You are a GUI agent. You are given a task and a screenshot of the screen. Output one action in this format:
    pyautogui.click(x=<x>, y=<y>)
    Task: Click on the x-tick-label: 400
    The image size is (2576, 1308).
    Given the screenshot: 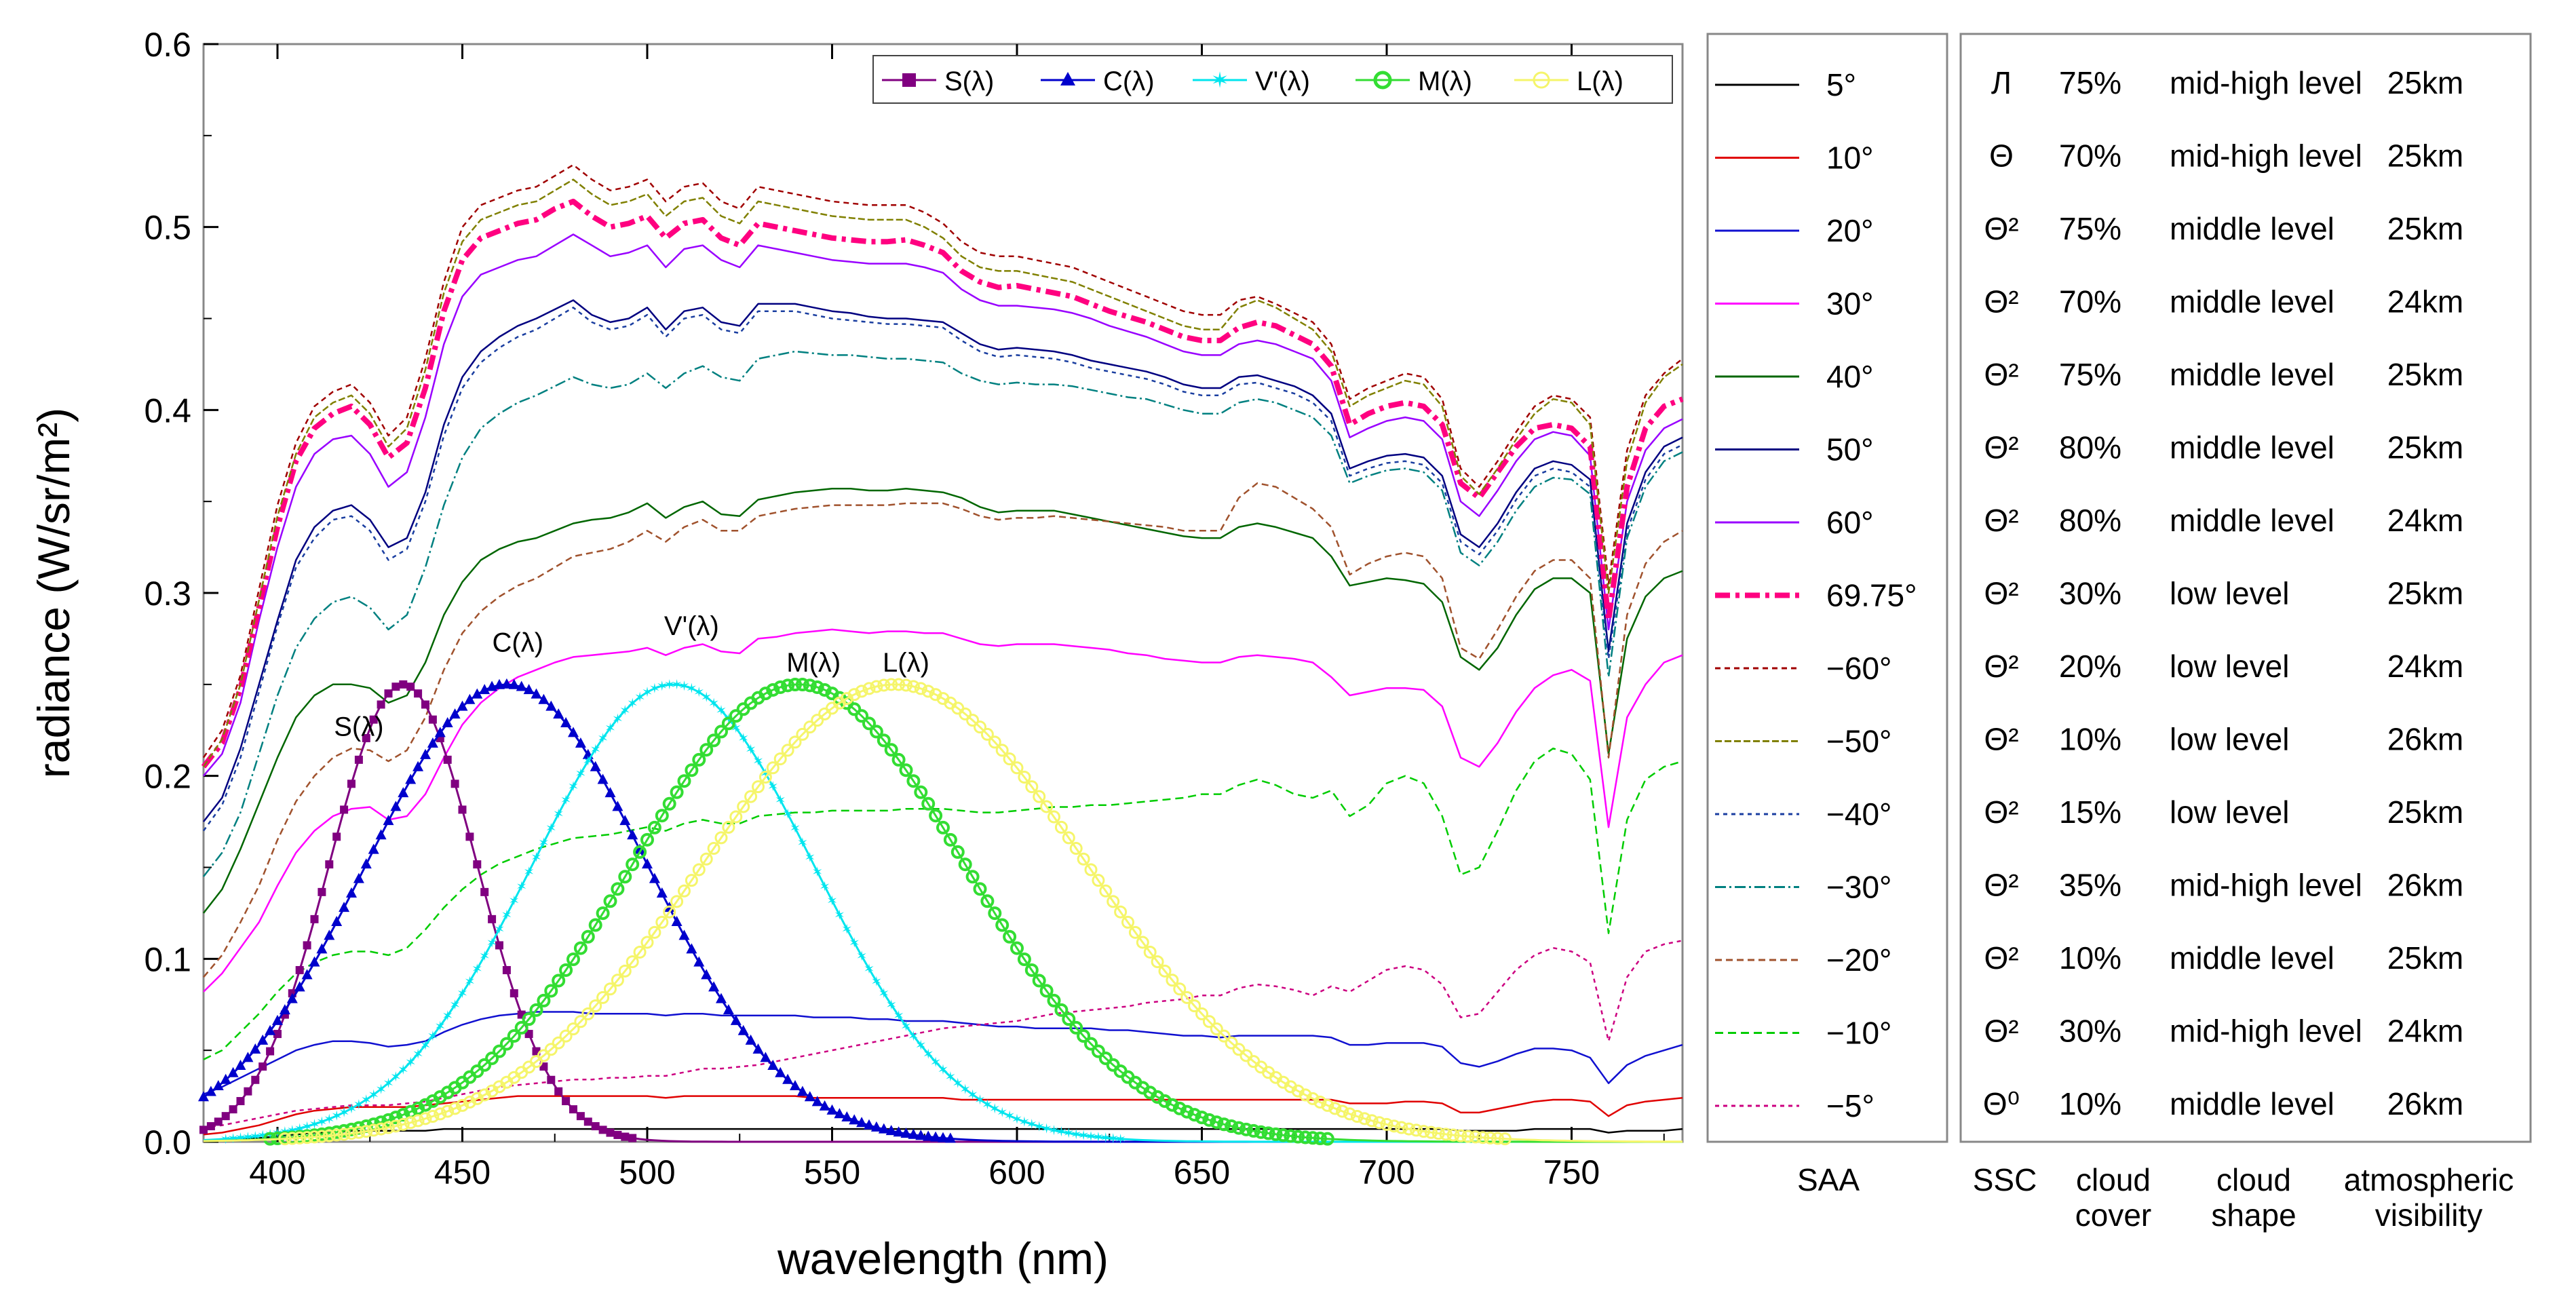 What is the action you would take?
    pyautogui.click(x=277, y=1172)
    